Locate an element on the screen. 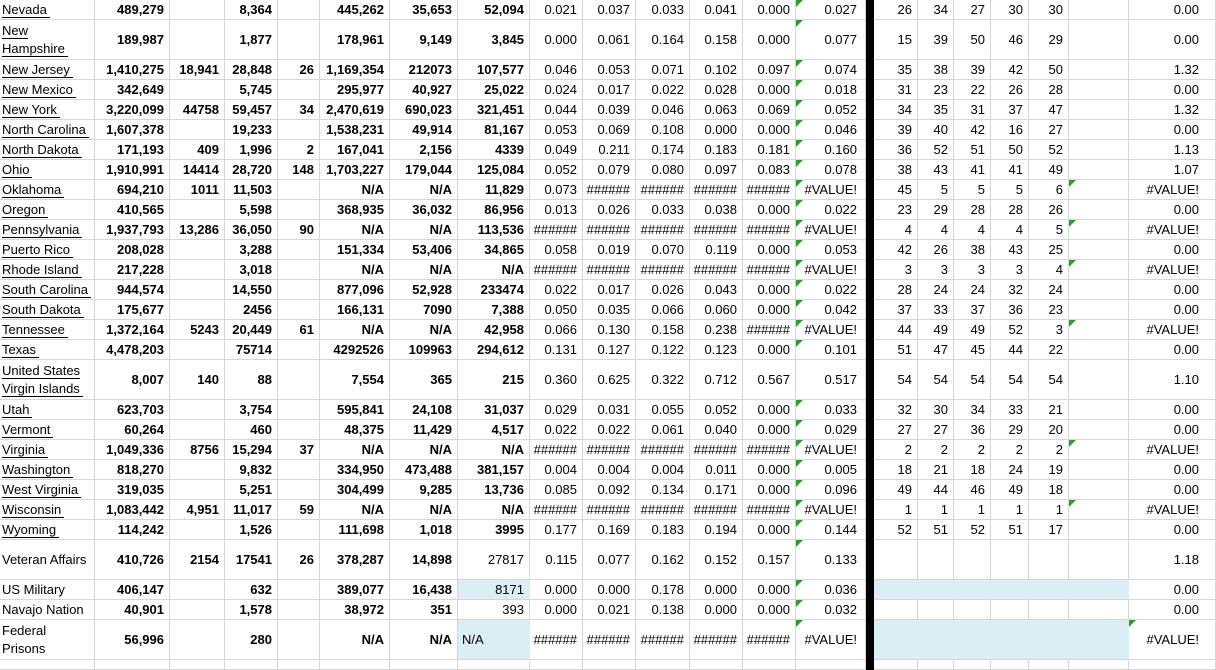 This screenshot has height=670, width=1216. cell-d10: 5,598 is located at coordinates (251, 210).